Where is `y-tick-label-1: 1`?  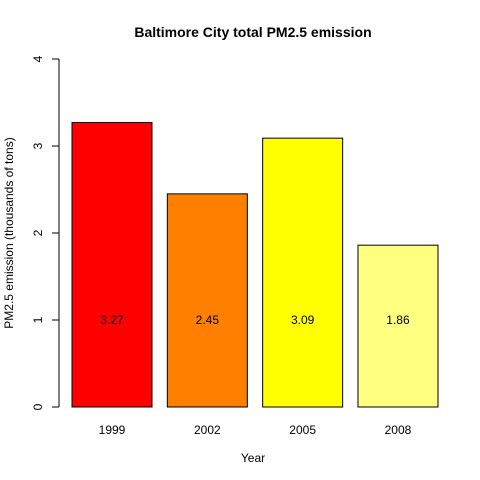
y-tick-label-1: 1 is located at coordinates (38, 319).